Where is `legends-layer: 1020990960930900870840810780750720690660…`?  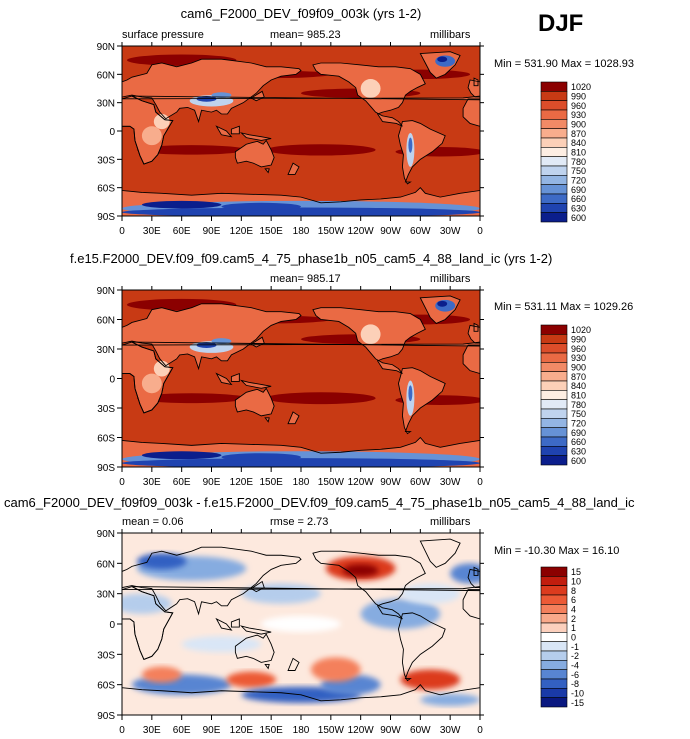
legends-layer: 1020990960930900870840810780750720690660… is located at coordinates (565, 394).